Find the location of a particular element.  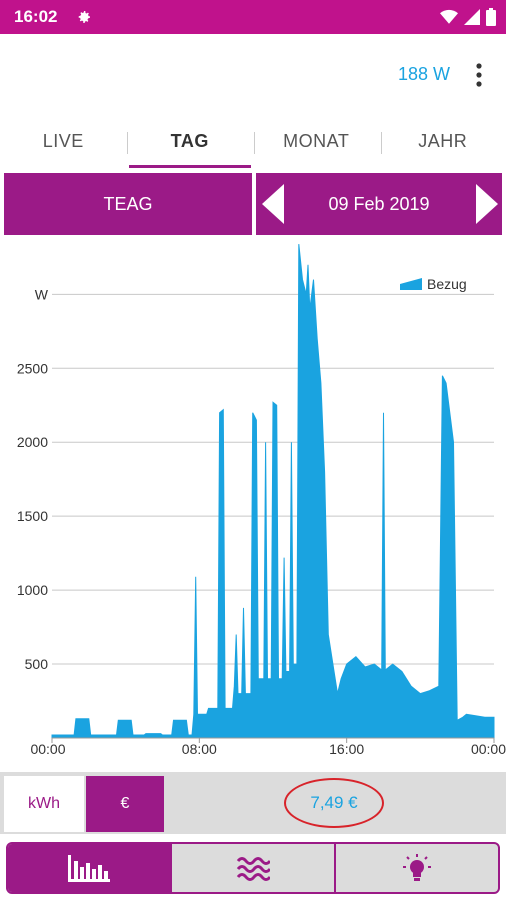

y-tick-label: 2500 is located at coordinates (32, 368).